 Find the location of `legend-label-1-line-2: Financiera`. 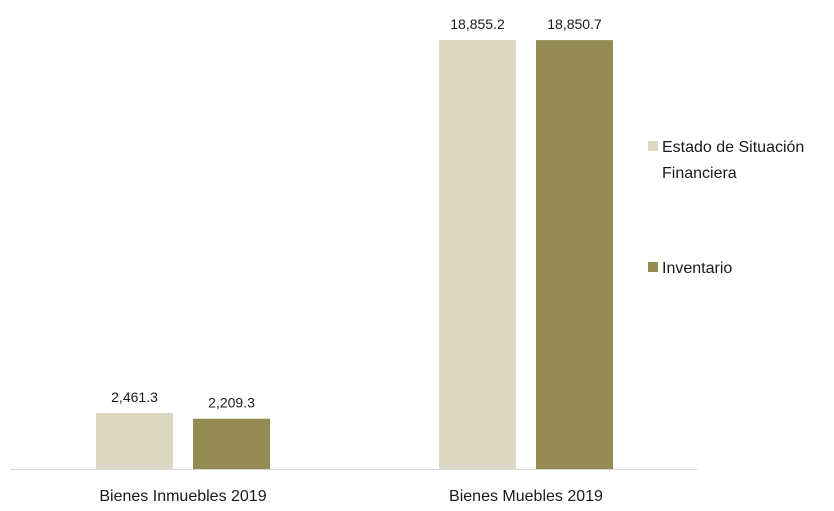

legend-label-1-line-2: Financiera is located at coordinates (699, 173).